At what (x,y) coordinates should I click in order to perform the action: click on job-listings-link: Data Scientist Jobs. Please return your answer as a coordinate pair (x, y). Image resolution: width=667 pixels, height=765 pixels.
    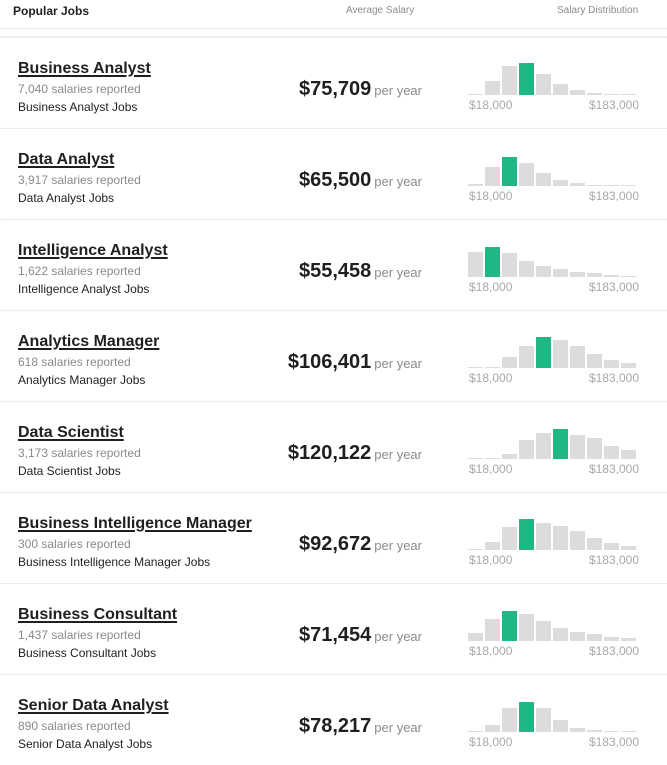
    Looking at the image, I should click on (69, 471).